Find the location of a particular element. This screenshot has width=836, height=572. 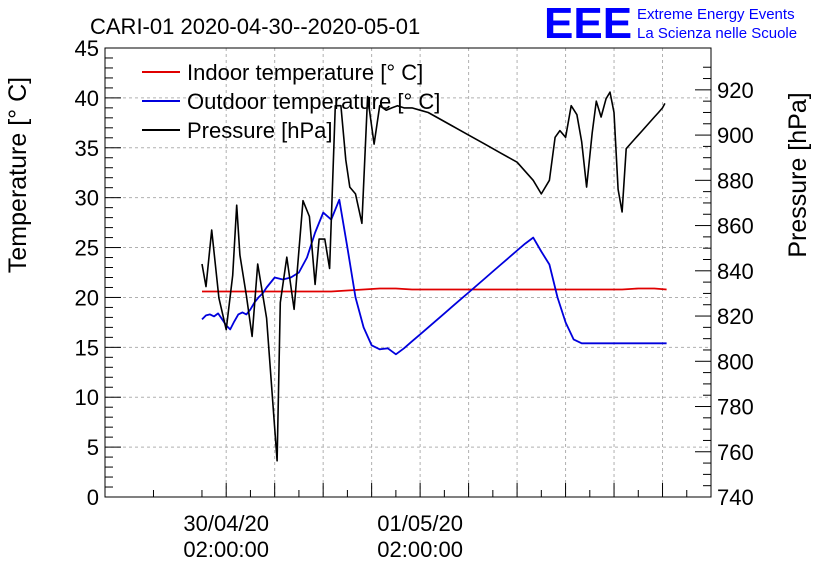

legend-label-outdoor: Outdoor temperature [° C] is located at coordinates (313, 101).